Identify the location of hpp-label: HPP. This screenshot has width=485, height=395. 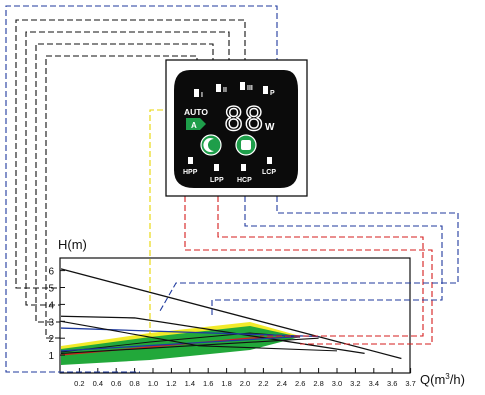
(190, 172).